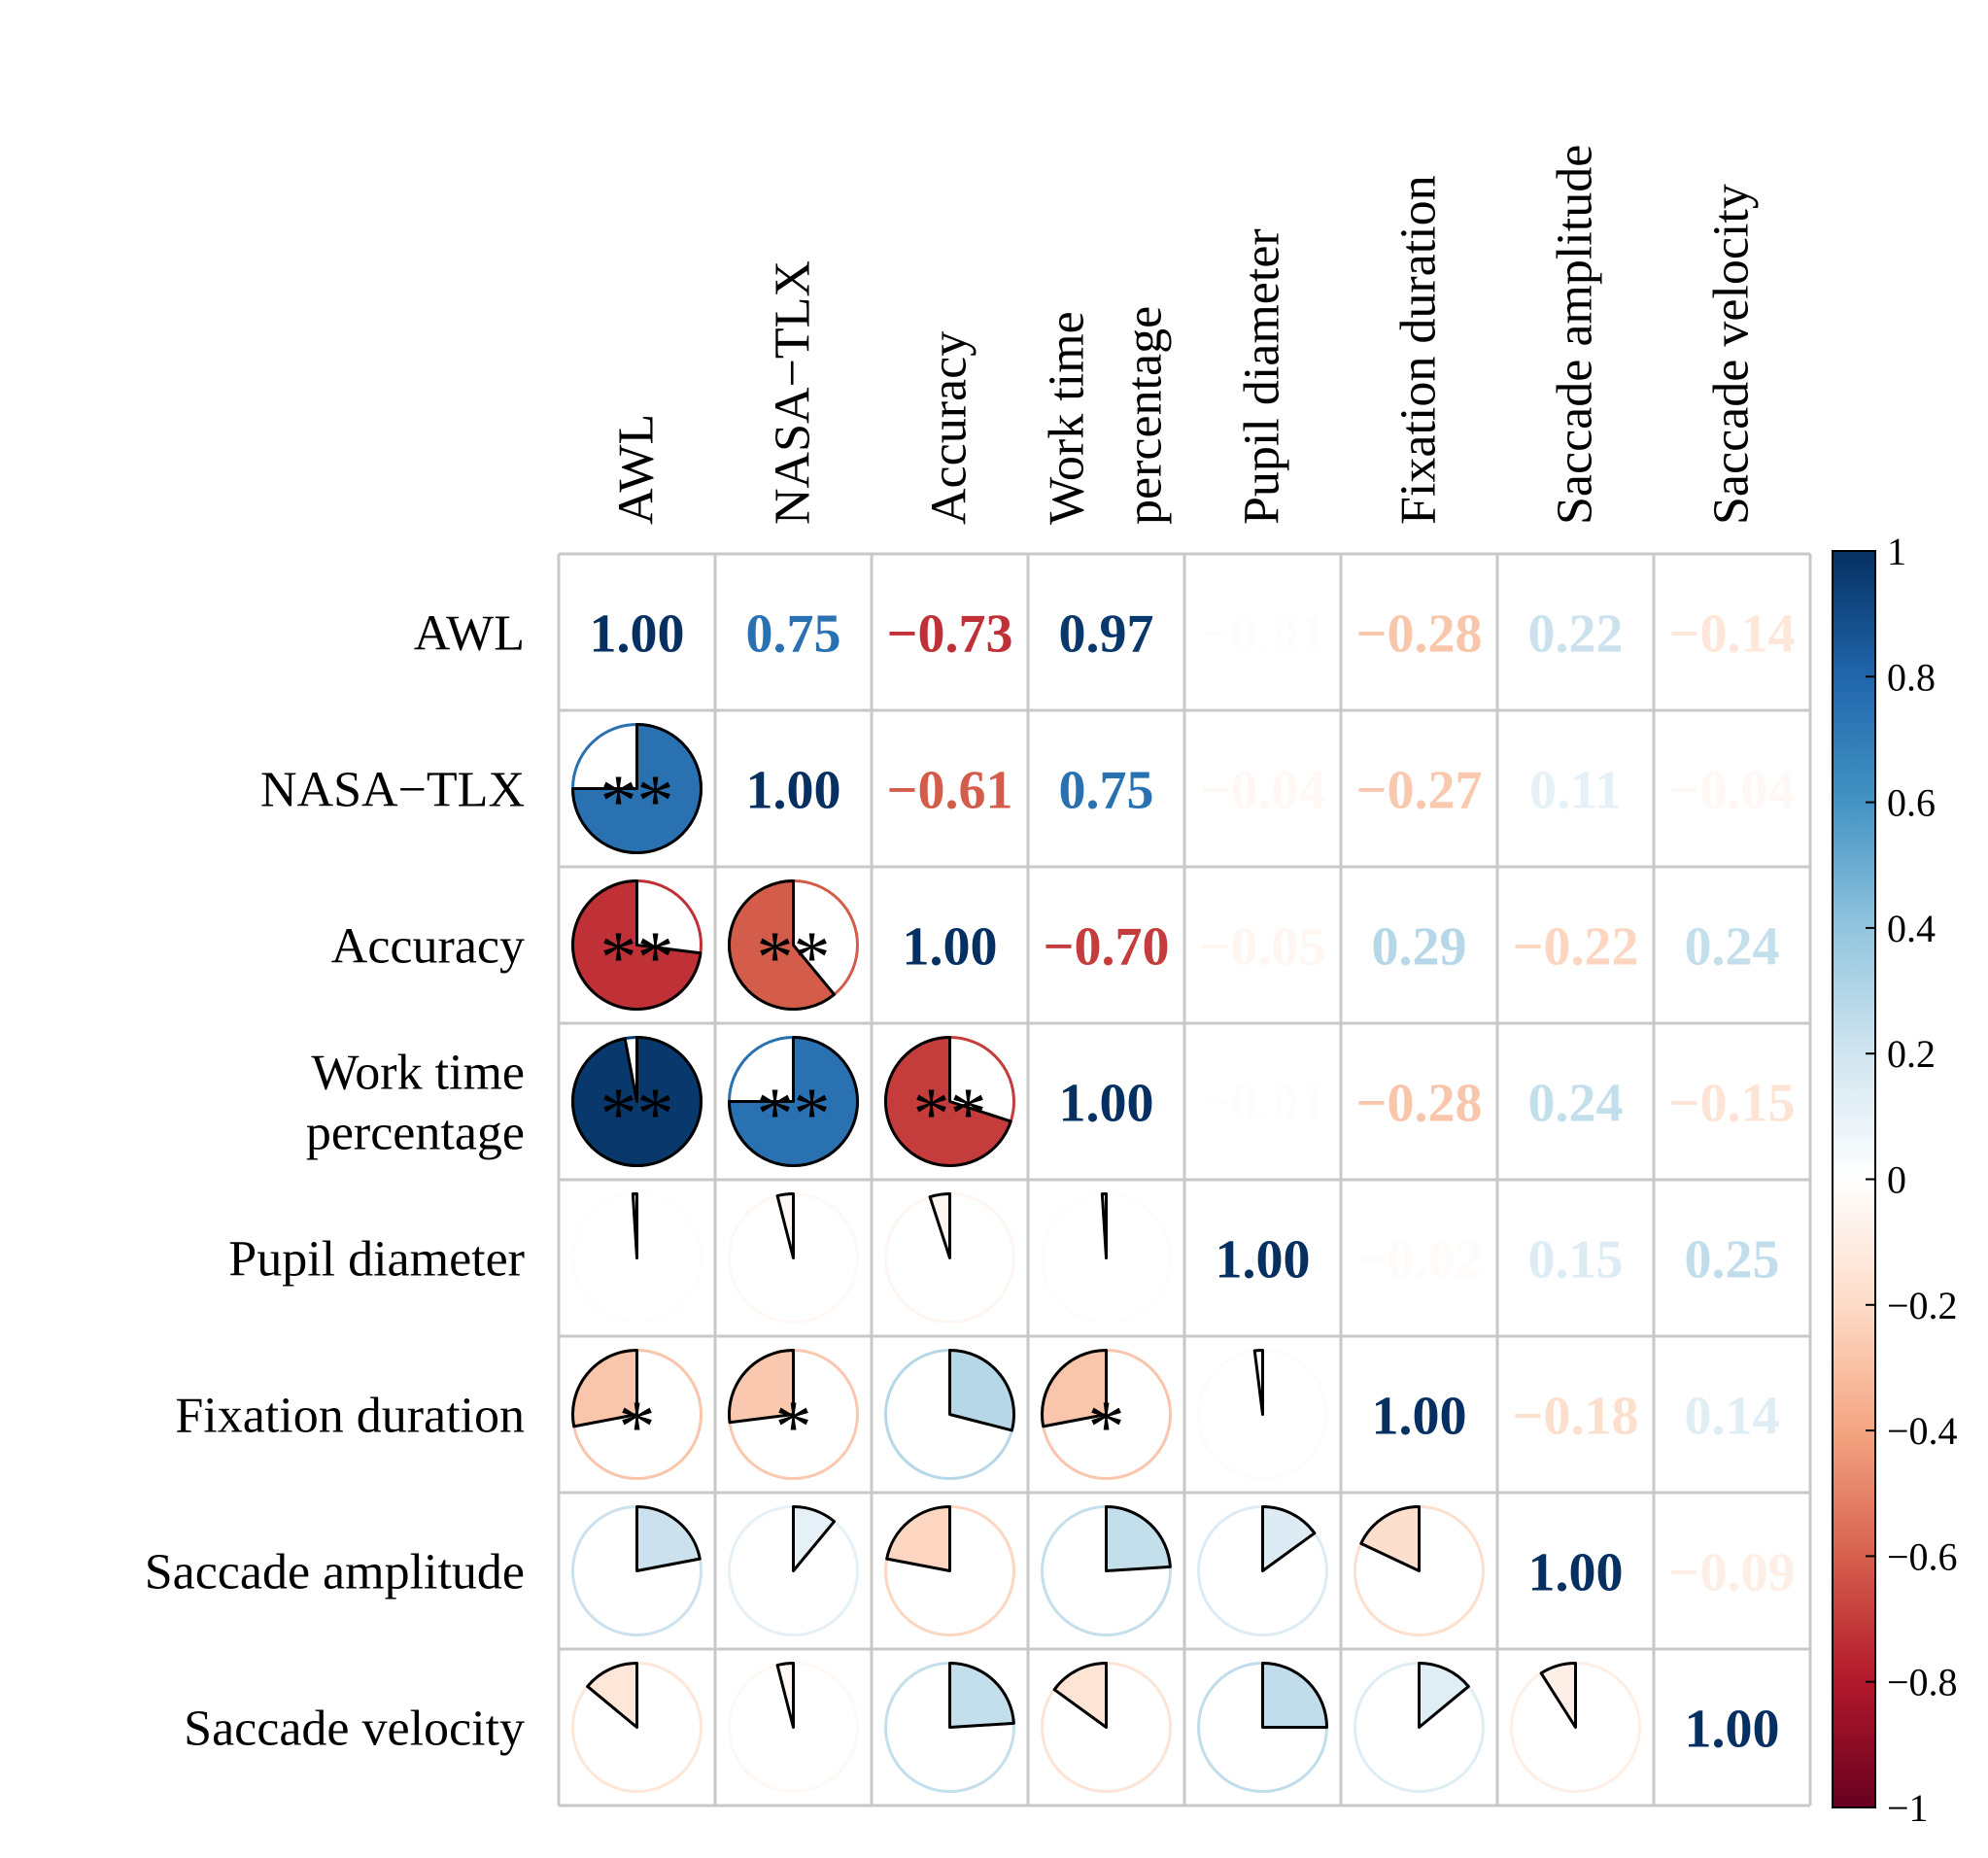 The image size is (1988, 1858). What do you see at coordinates (1895, 1180) in the screenshot?
I see `colorbar: 1 0.8 0.6 0.4 0.2 0 −0.2 −0.4 −0.6 −0.8 −1` at bounding box center [1895, 1180].